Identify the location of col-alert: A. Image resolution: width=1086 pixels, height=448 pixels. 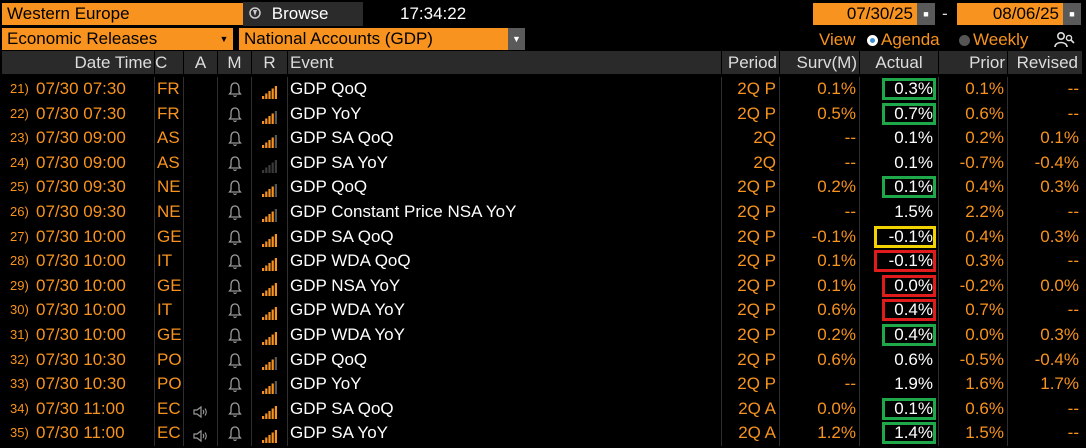
(200, 62).